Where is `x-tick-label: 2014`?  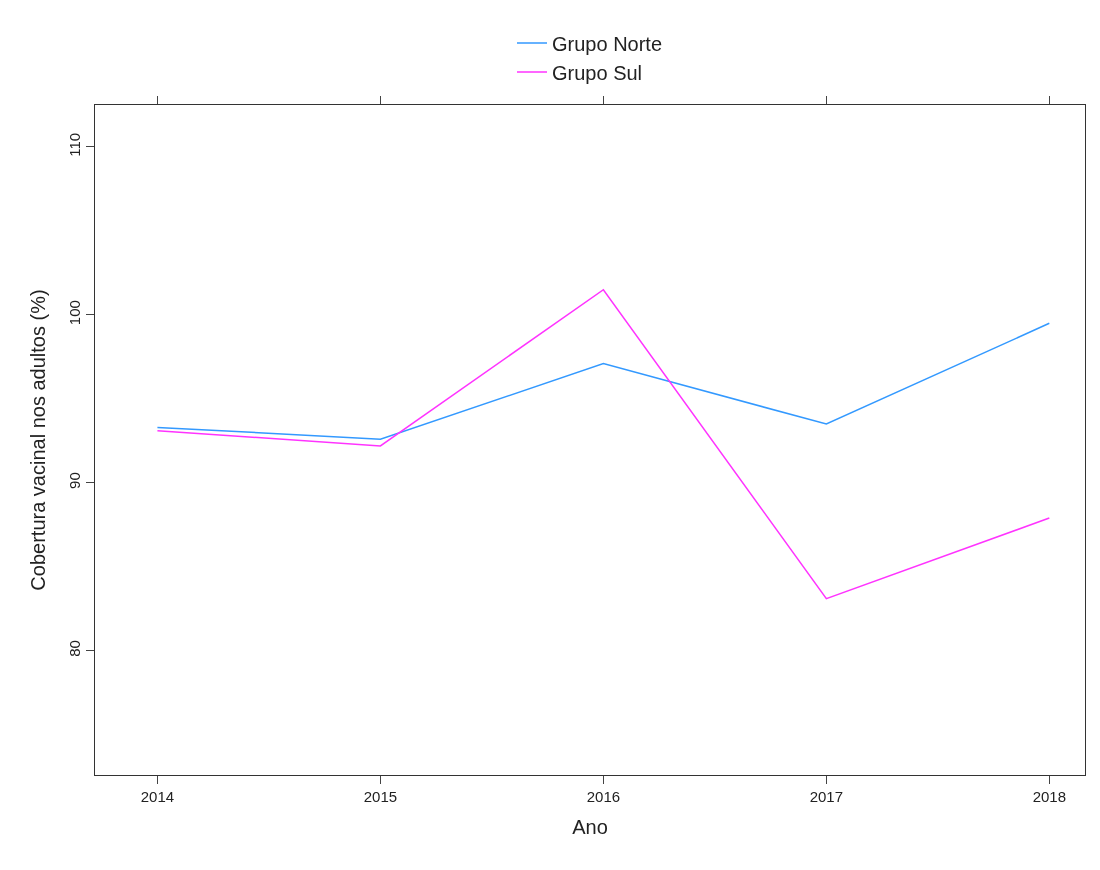 x-tick-label: 2014 is located at coordinates (157, 796).